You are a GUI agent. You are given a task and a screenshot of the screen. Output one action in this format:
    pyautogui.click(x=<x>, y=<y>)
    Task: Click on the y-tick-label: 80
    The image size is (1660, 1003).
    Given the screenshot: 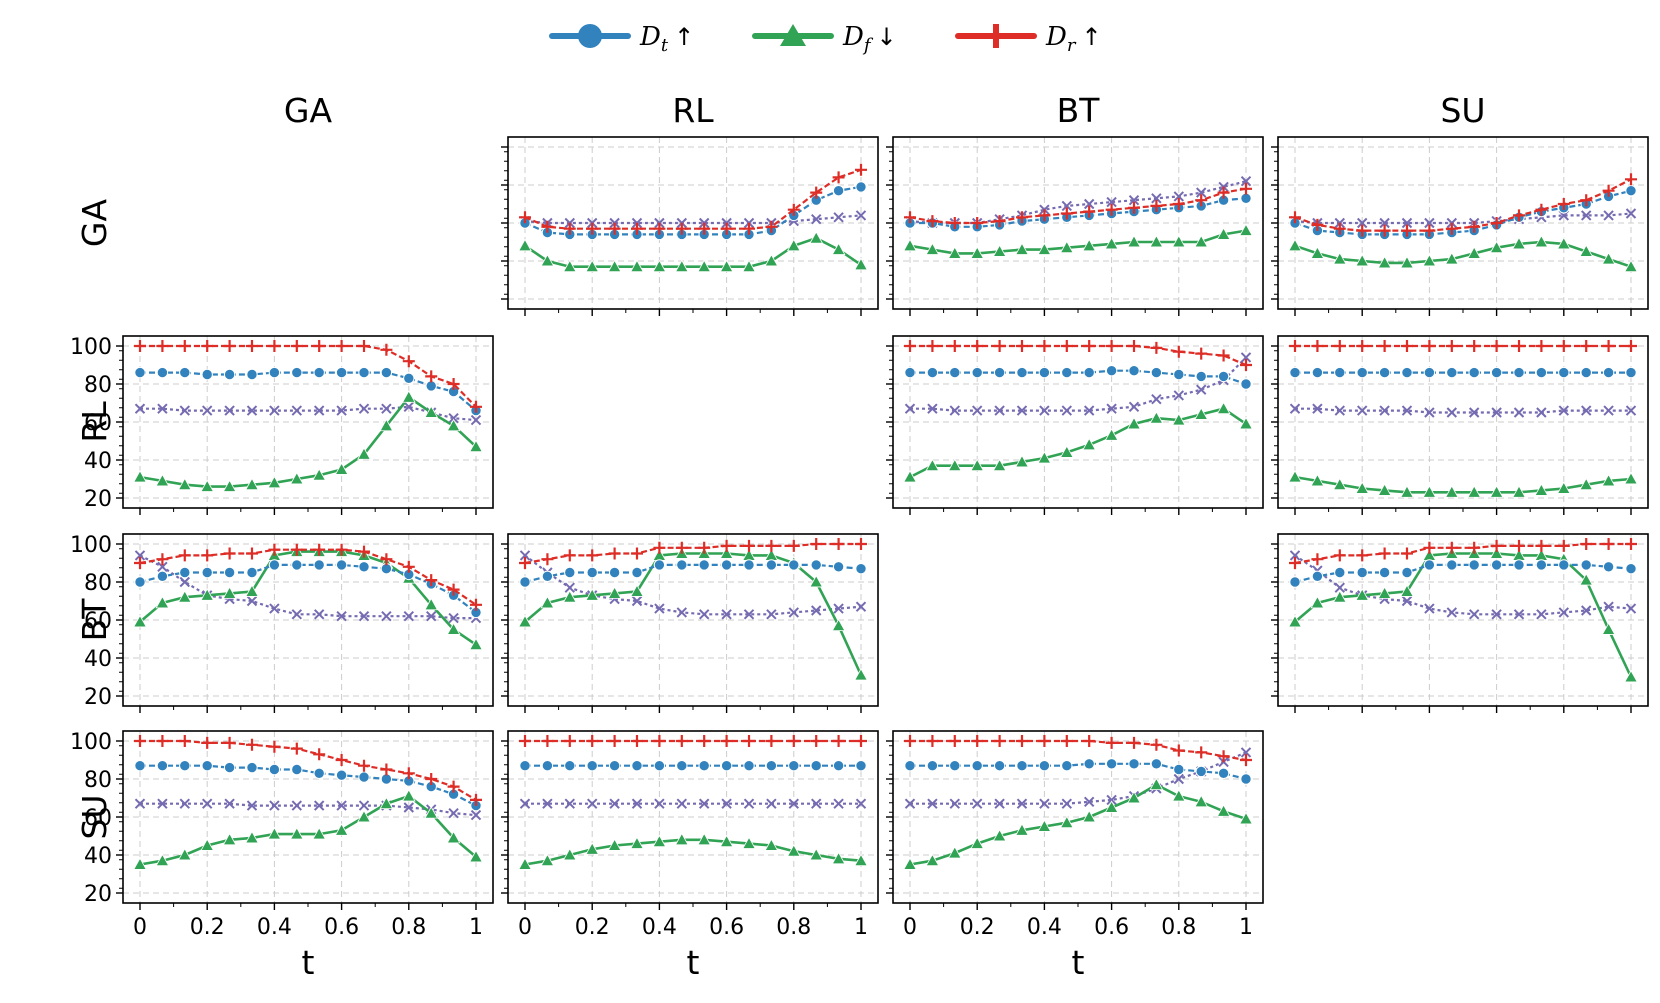 What is the action you would take?
    pyautogui.click(x=98, y=780)
    